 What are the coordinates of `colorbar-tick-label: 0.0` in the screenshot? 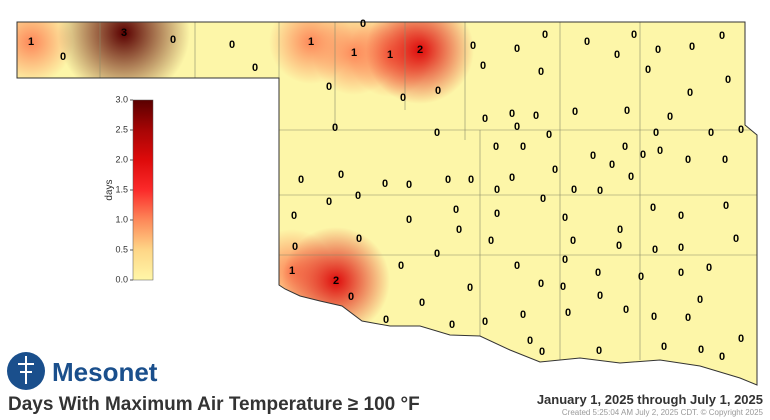 It's located at (121, 279).